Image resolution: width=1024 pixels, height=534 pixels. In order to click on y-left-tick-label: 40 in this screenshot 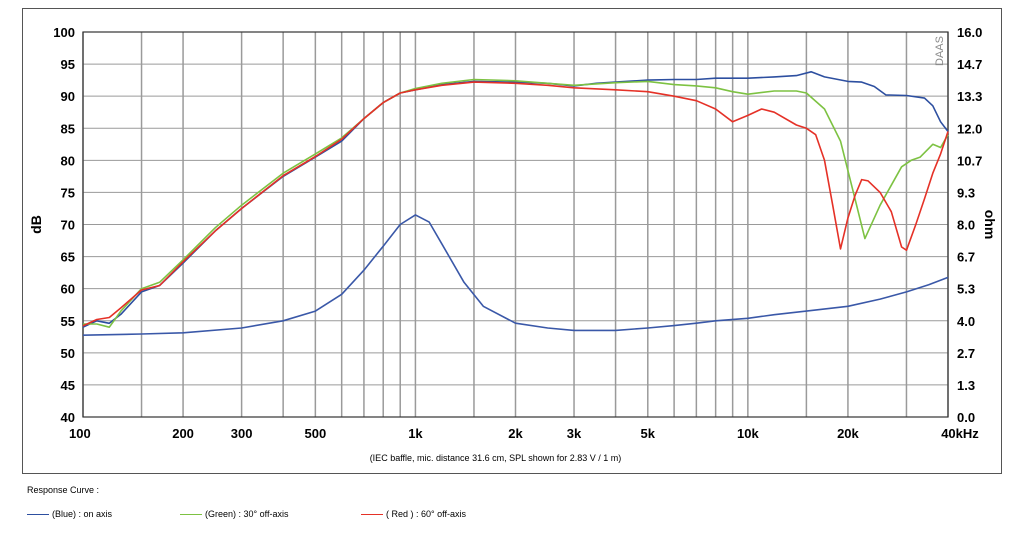, I will do `click(68, 417)`.